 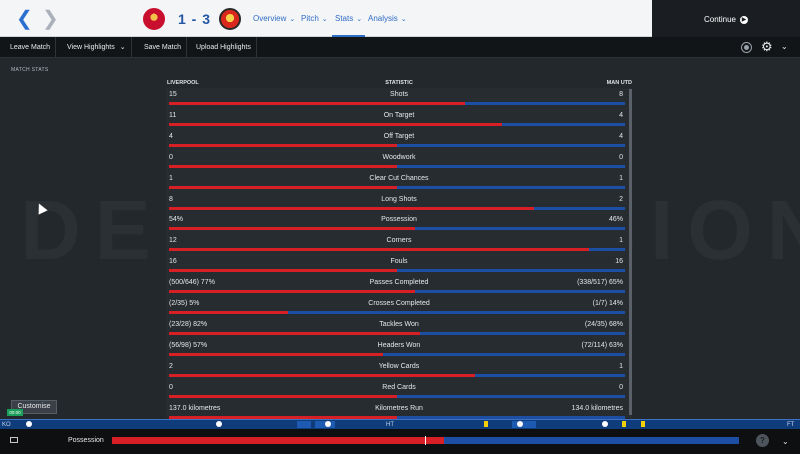 I want to click on play-circle-icon: ▶, so click(x=744, y=19).